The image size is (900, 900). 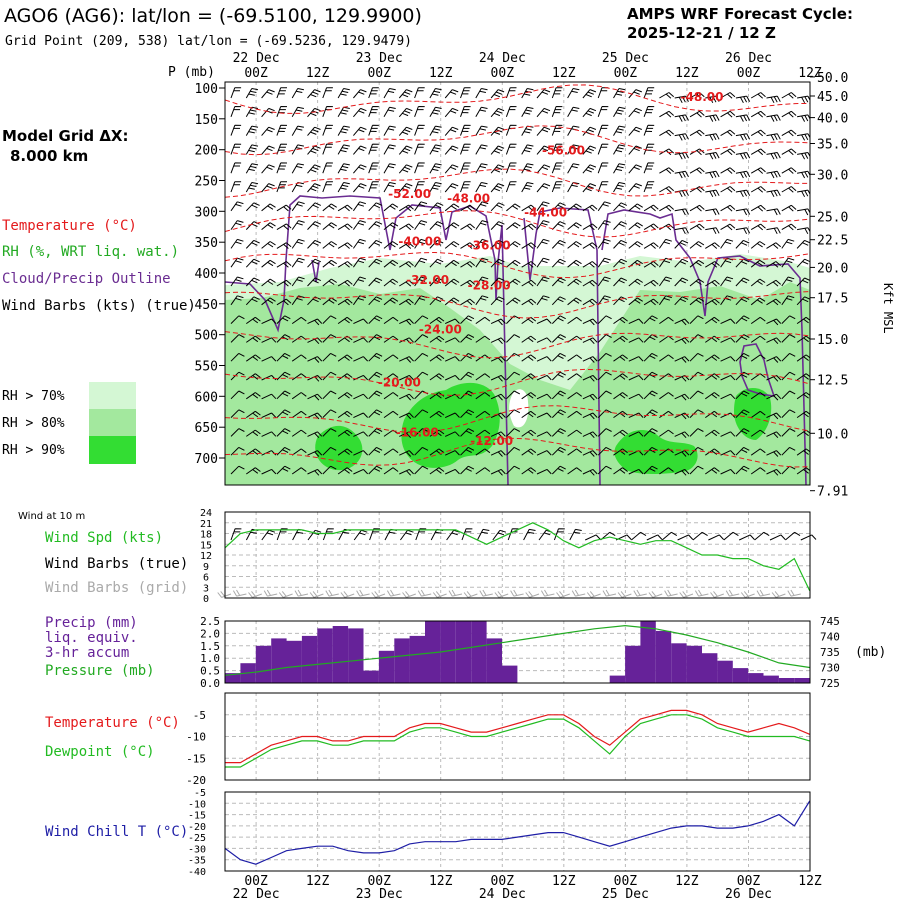 What do you see at coordinates (100, 671) in the screenshot?
I see `pressure-label: Pressure (mb)` at bounding box center [100, 671].